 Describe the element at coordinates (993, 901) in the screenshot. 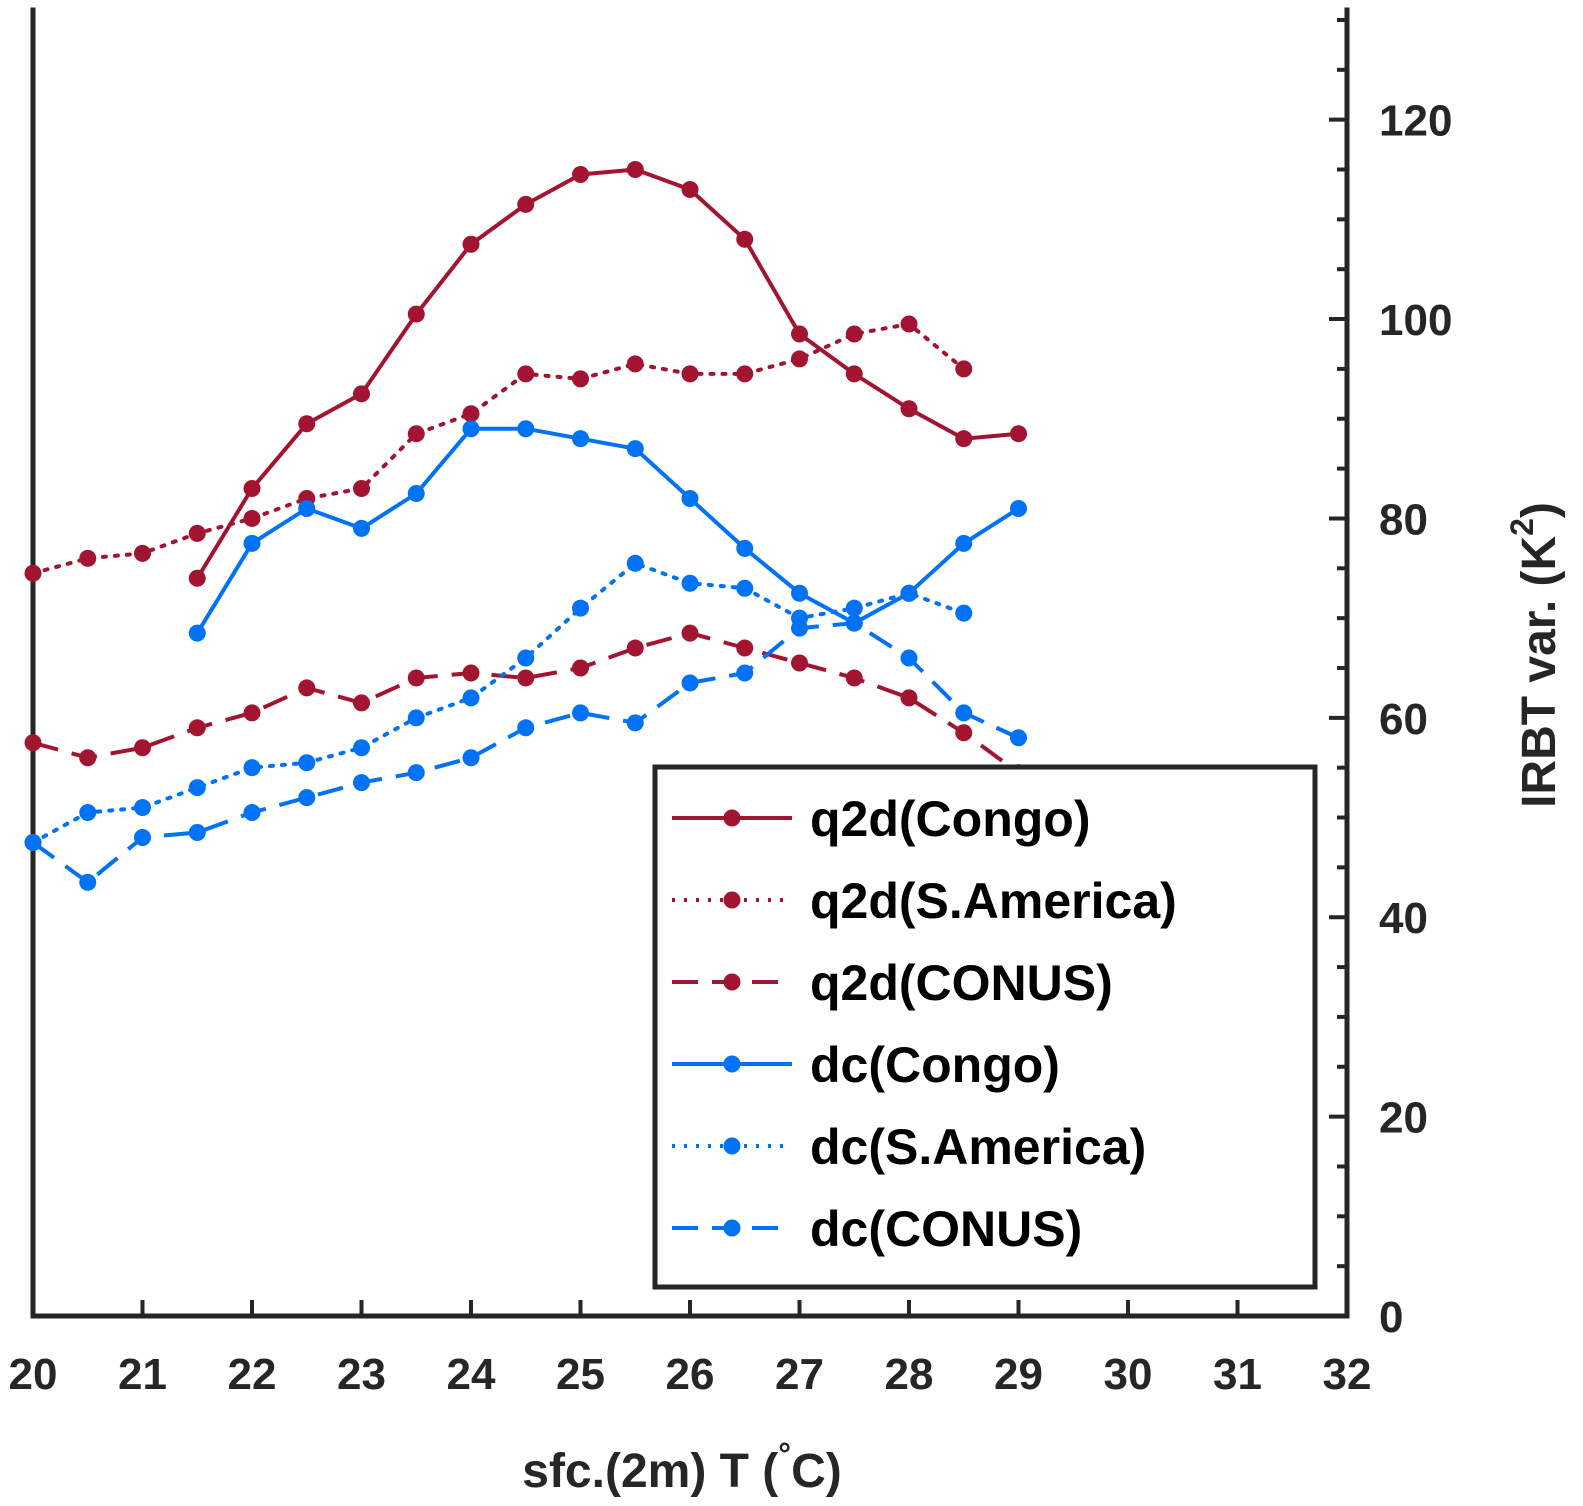

I see `legend-label: q2d(S.America)` at that location.